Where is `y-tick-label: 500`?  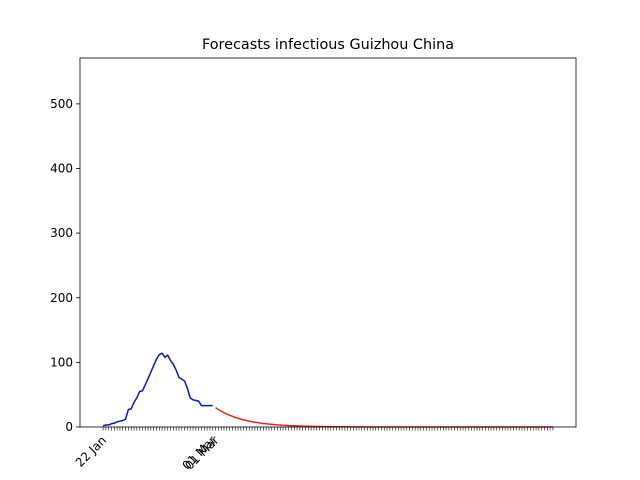 y-tick-label: 500 is located at coordinates (61, 104).